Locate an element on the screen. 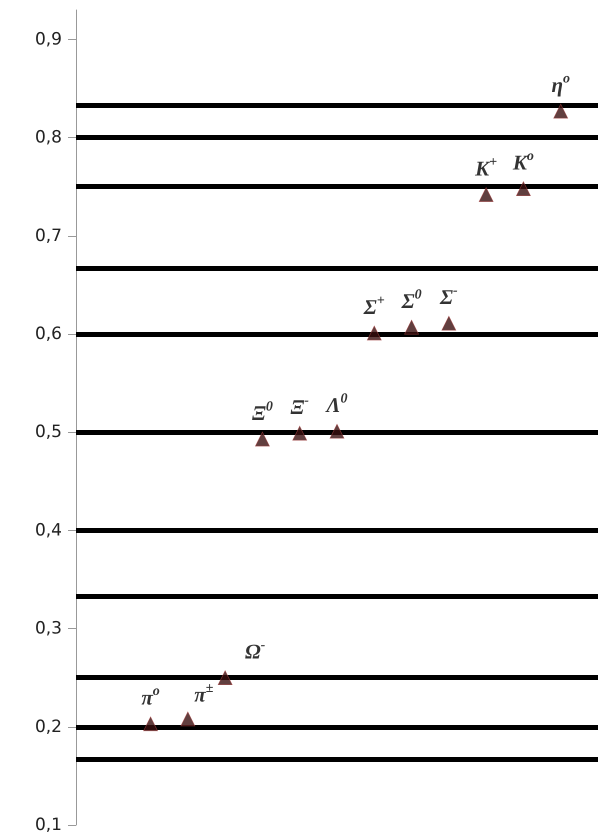 This screenshot has width=608, height=838. series-label: Ξ- is located at coordinates (300, 406).